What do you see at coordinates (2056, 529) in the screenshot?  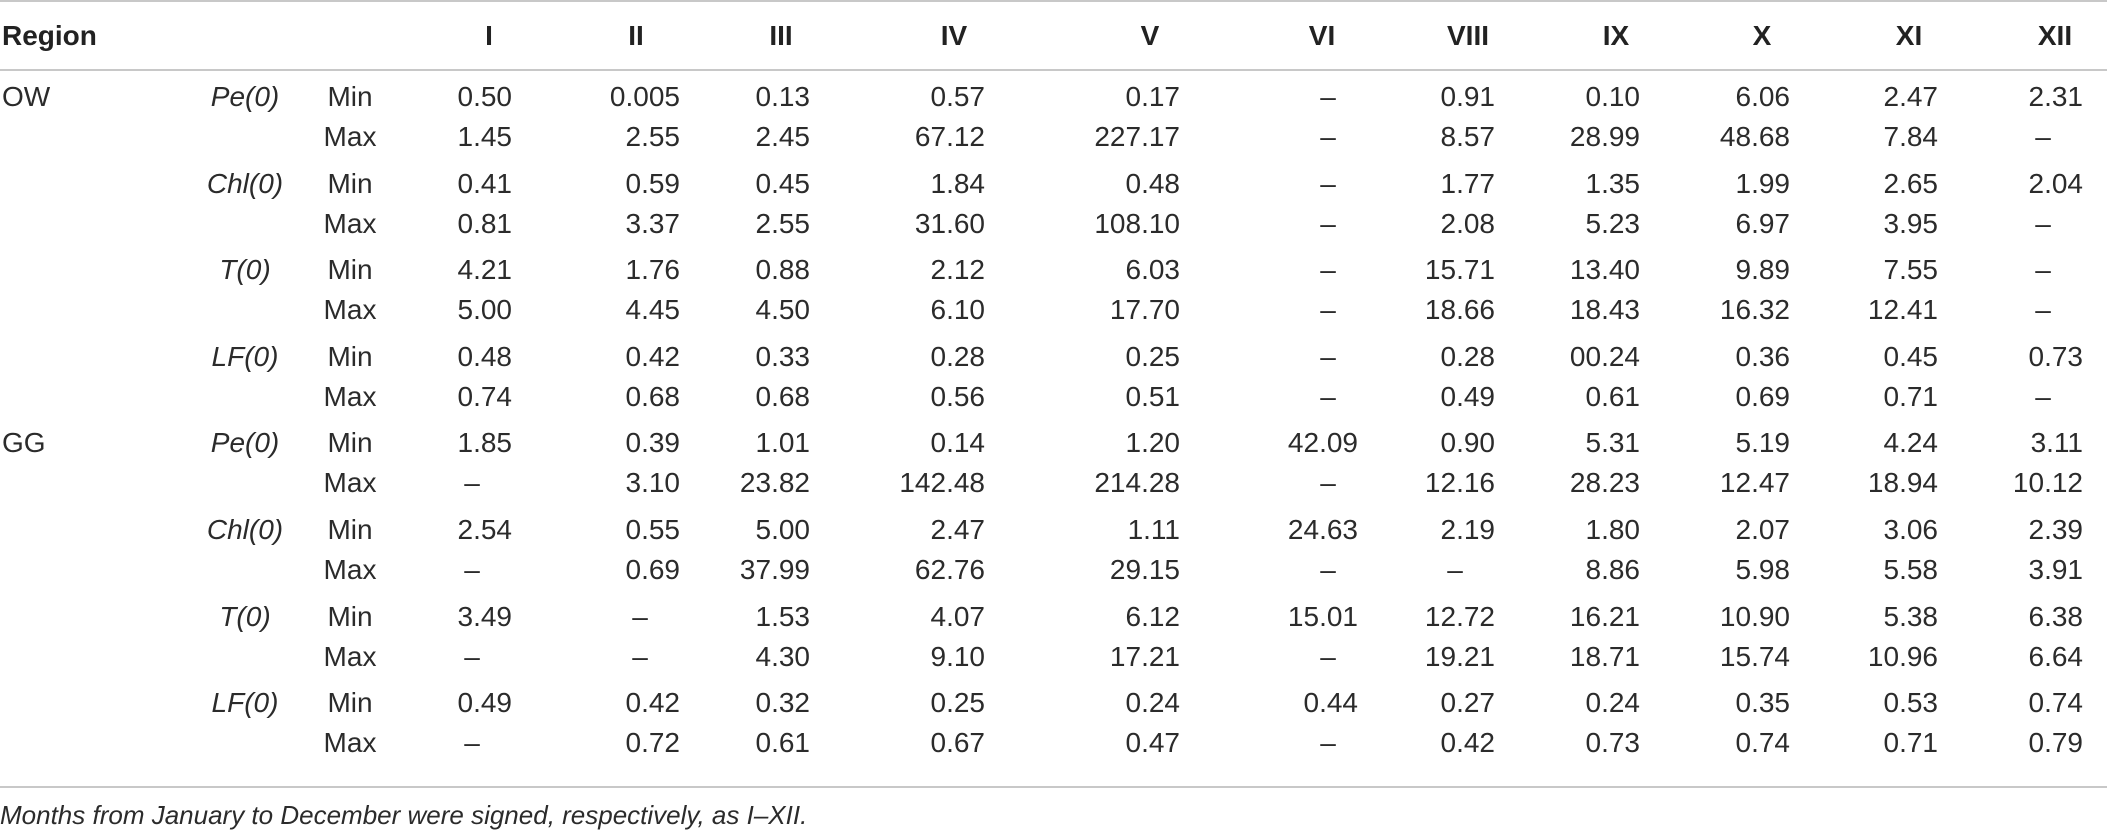 I see `table-cell: 2.39` at bounding box center [2056, 529].